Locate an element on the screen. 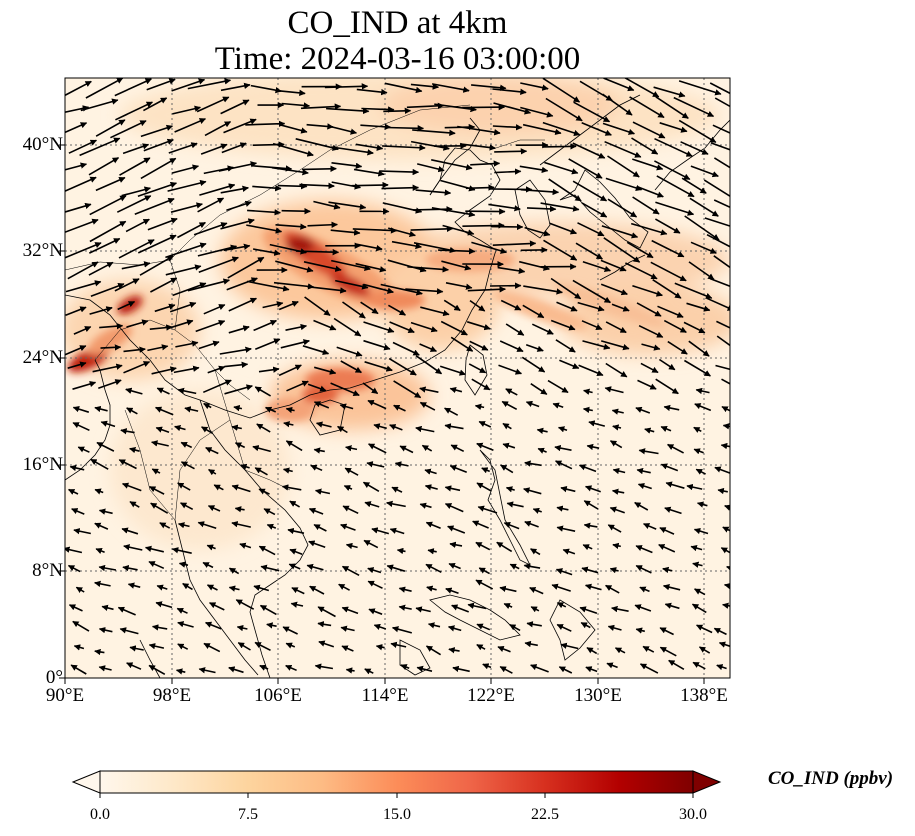  plot-title-line1: CO_IND at 4km is located at coordinates (397, 23).